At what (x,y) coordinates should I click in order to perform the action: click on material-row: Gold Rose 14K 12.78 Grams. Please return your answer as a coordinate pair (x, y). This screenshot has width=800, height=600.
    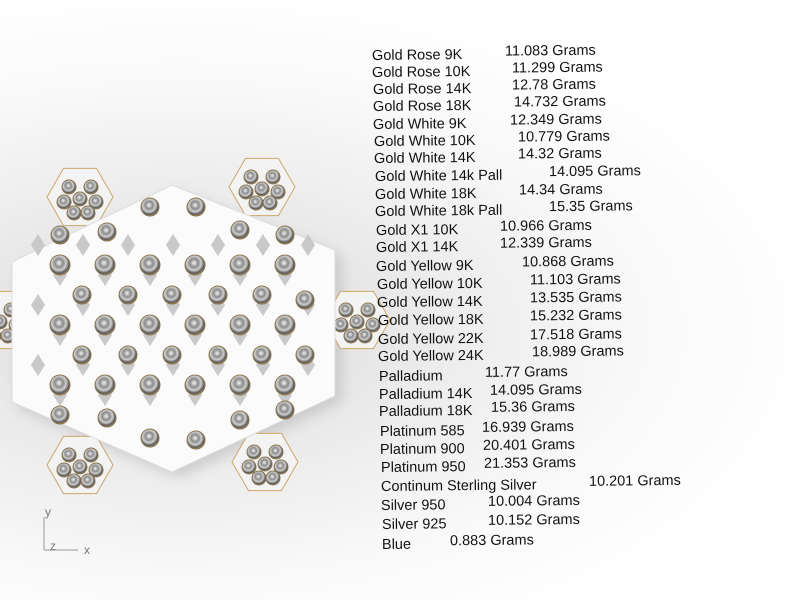
    Looking at the image, I should click on (484, 87).